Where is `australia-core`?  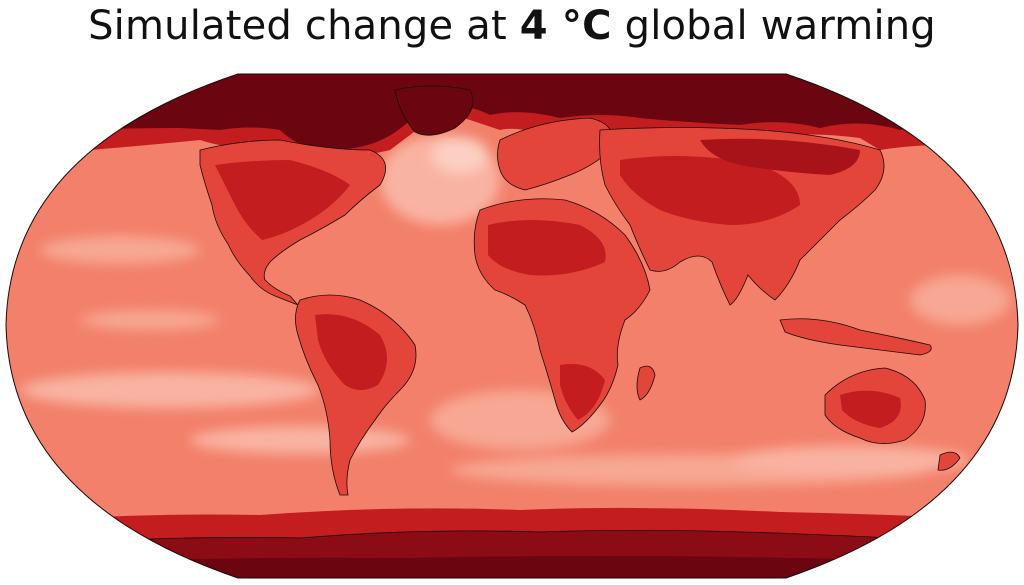
australia-core is located at coordinates (870, 409).